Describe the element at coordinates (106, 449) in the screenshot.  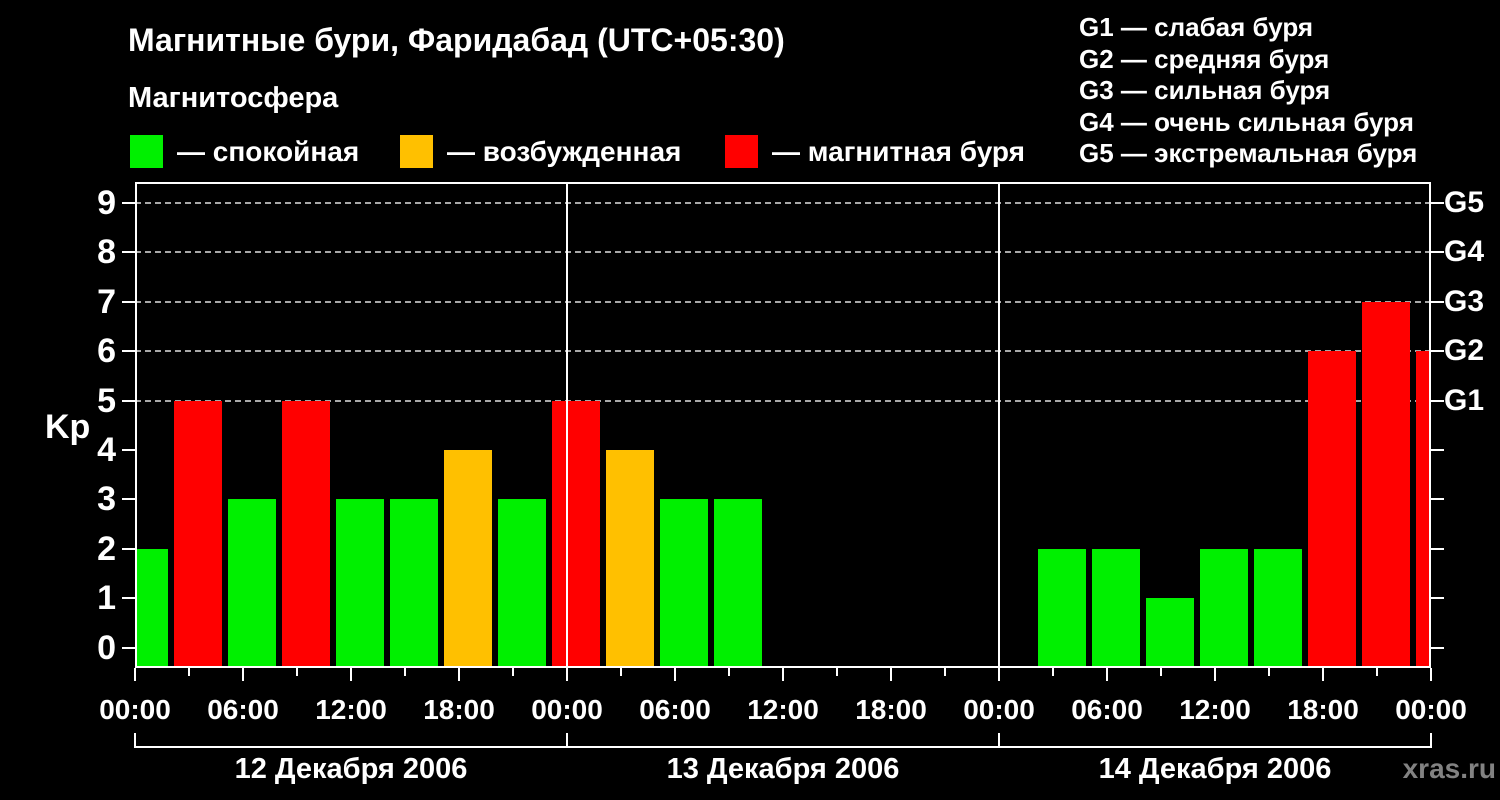
I see `y-axis-label: 4` at that location.